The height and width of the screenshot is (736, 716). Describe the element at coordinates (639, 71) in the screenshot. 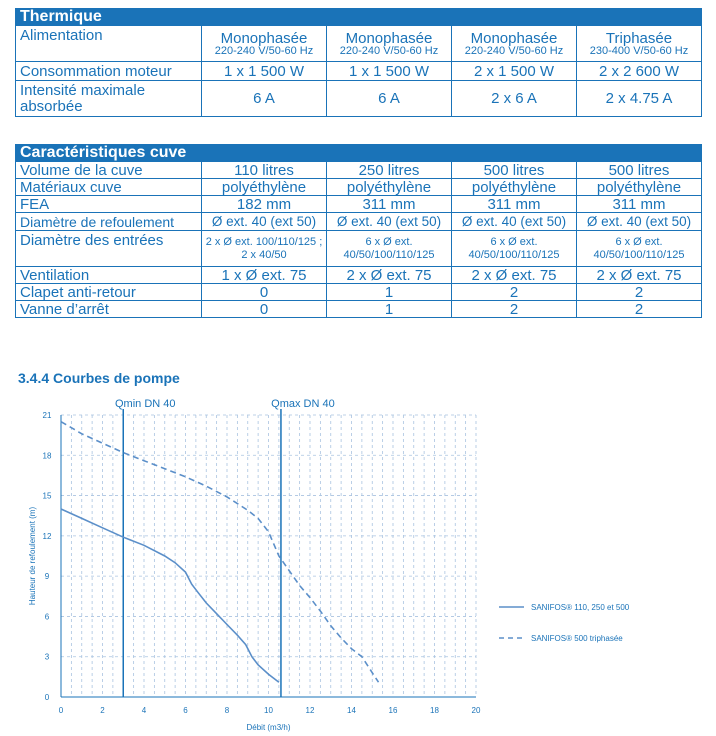

I see `table-cell: 2 x 2 600 W` at that location.